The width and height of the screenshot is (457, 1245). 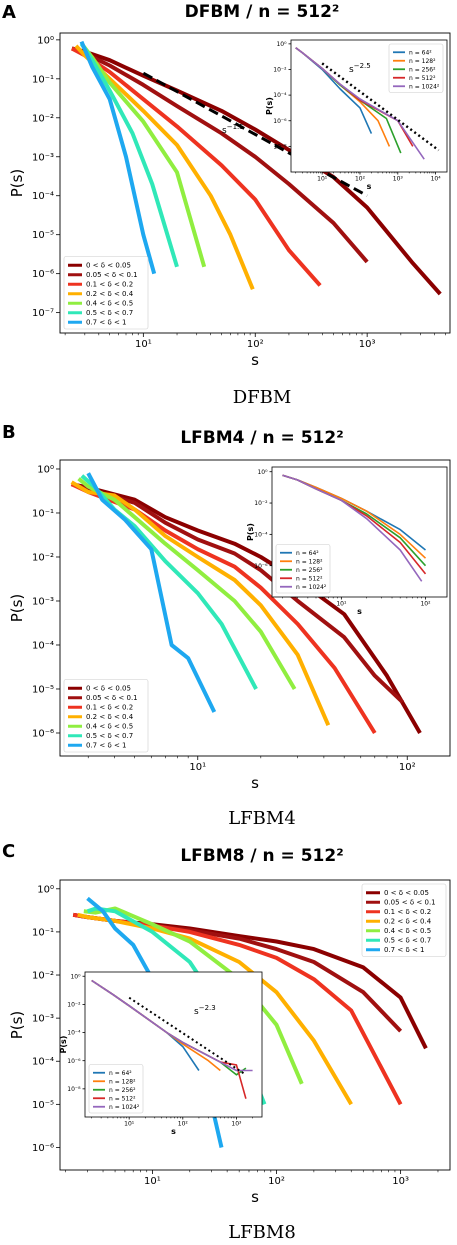 What do you see at coordinates (43, 513) in the screenshot?
I see `lfbm4-ytick-label: 10⁻¹` at bounding box center [43, 513].